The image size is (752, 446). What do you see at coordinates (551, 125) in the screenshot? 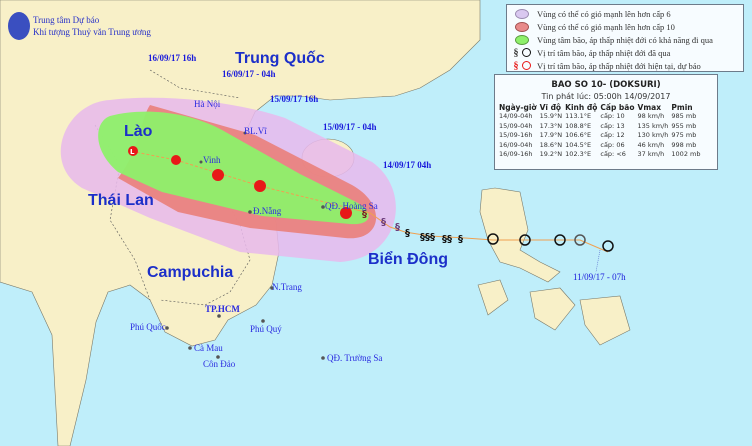
I see `table-cell: 17.3°N` at bounding box center [551, 125].